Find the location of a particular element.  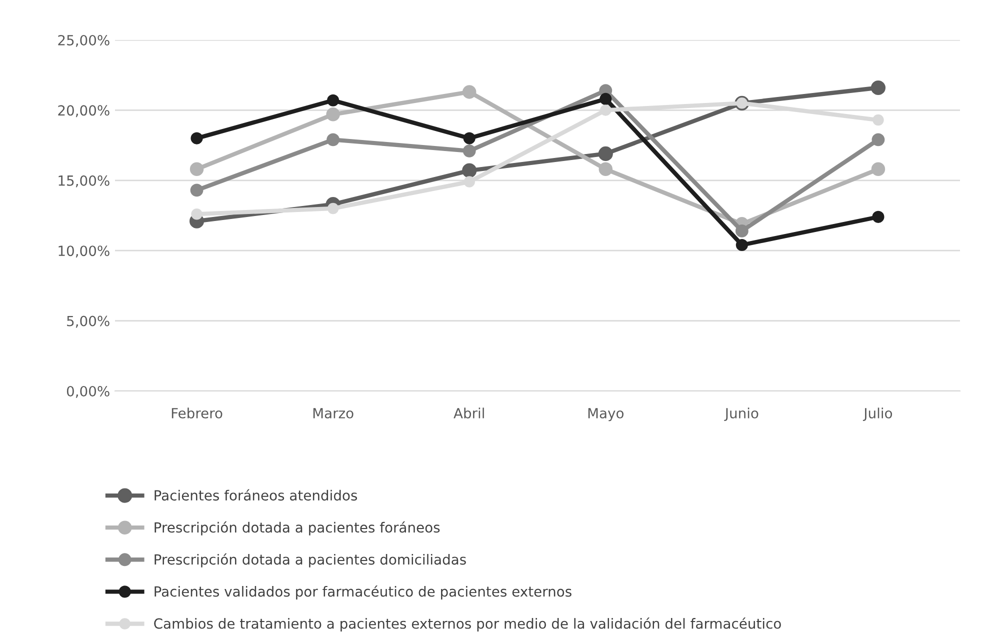

y-tick-label: 5,00% is located at coordinates (88, 322).